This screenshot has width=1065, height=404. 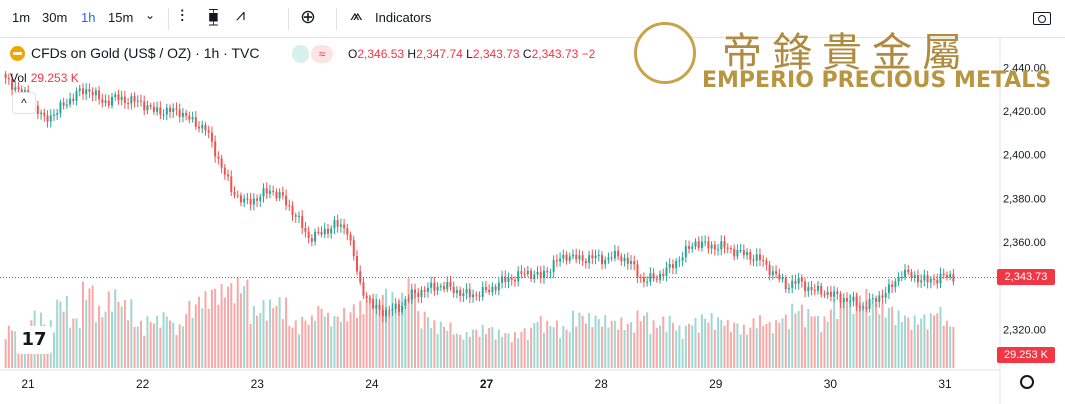 I want to click on volume-legend: Vol 29.253 K, so click(x=44, y=78).